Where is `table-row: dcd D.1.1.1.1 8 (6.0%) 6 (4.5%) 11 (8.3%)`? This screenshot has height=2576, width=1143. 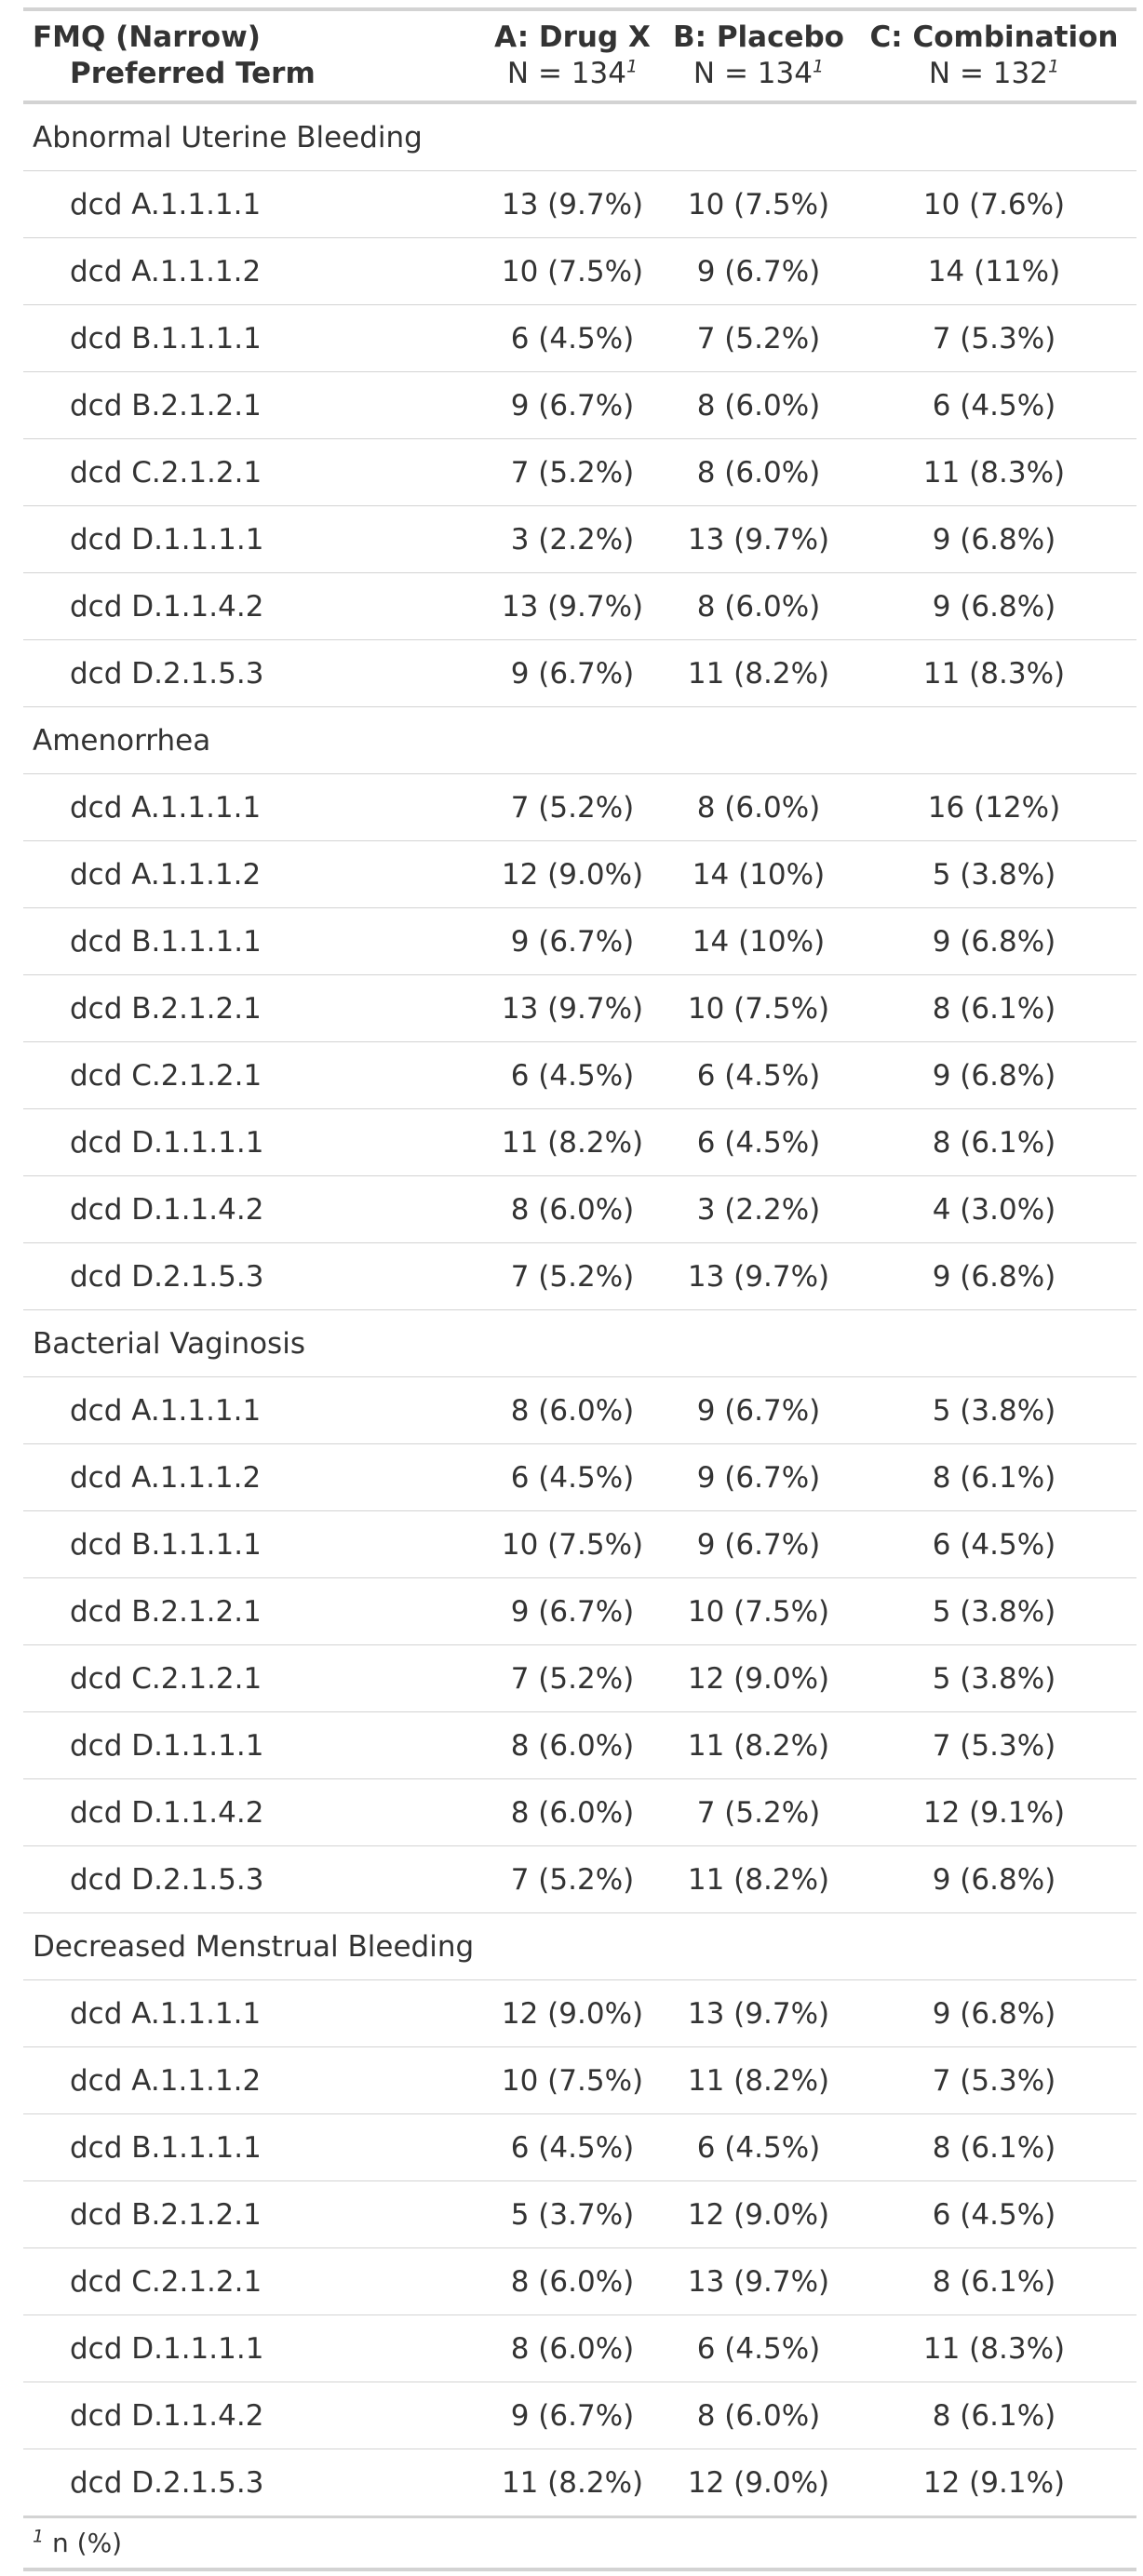
table-row: dcd D.1.1.1.1 8 (6.0%) 6 (4.5%) 11 (8.3%) is located at coordinates (579, 2348).